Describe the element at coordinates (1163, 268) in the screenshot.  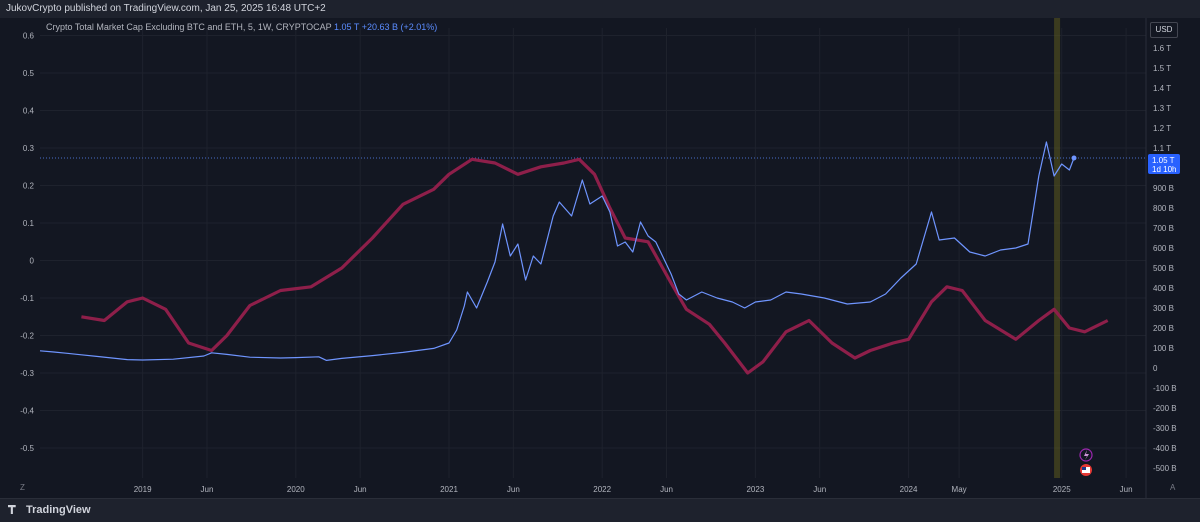
I see `right-tick-label: 500 B` at that location.